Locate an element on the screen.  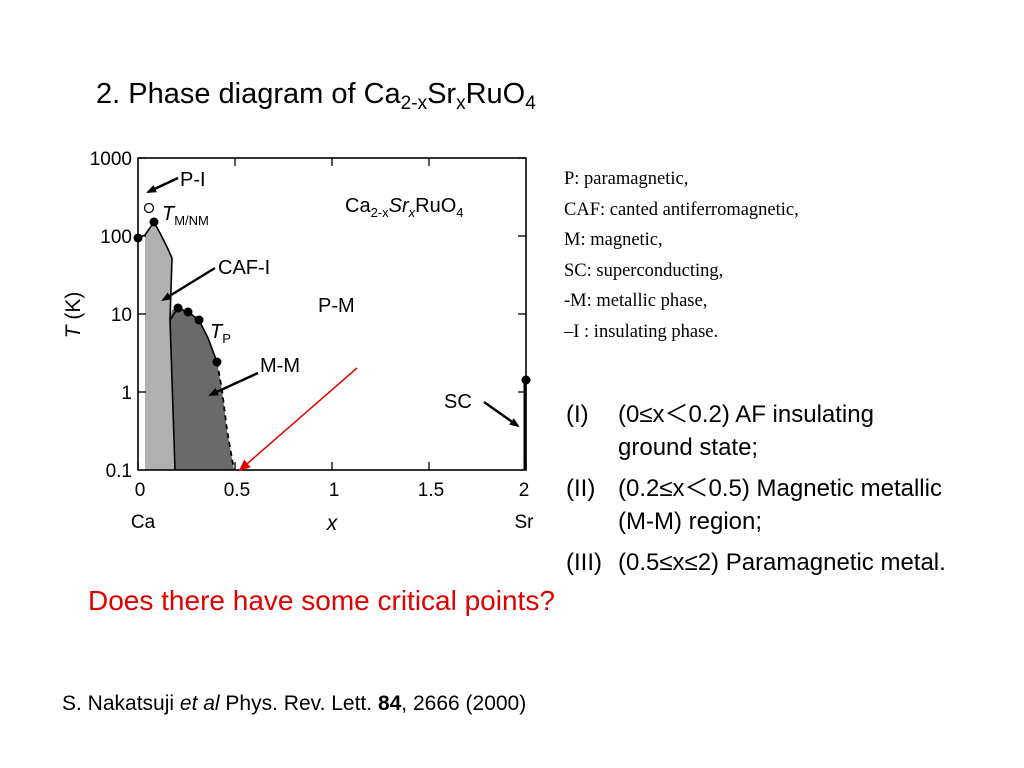
label-caf-i: CAF-I is located at coordinates (244, 268).